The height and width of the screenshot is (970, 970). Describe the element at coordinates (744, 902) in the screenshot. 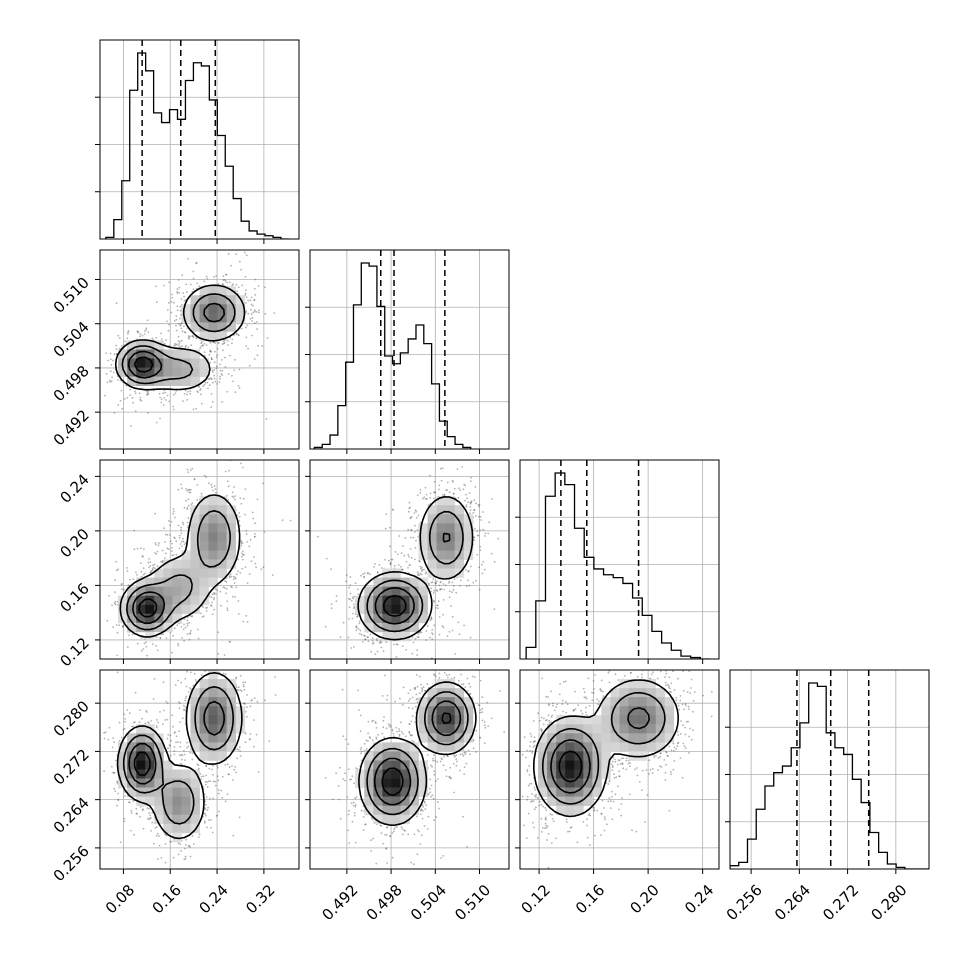

I see `x-tick-label: 0.256` at that location.